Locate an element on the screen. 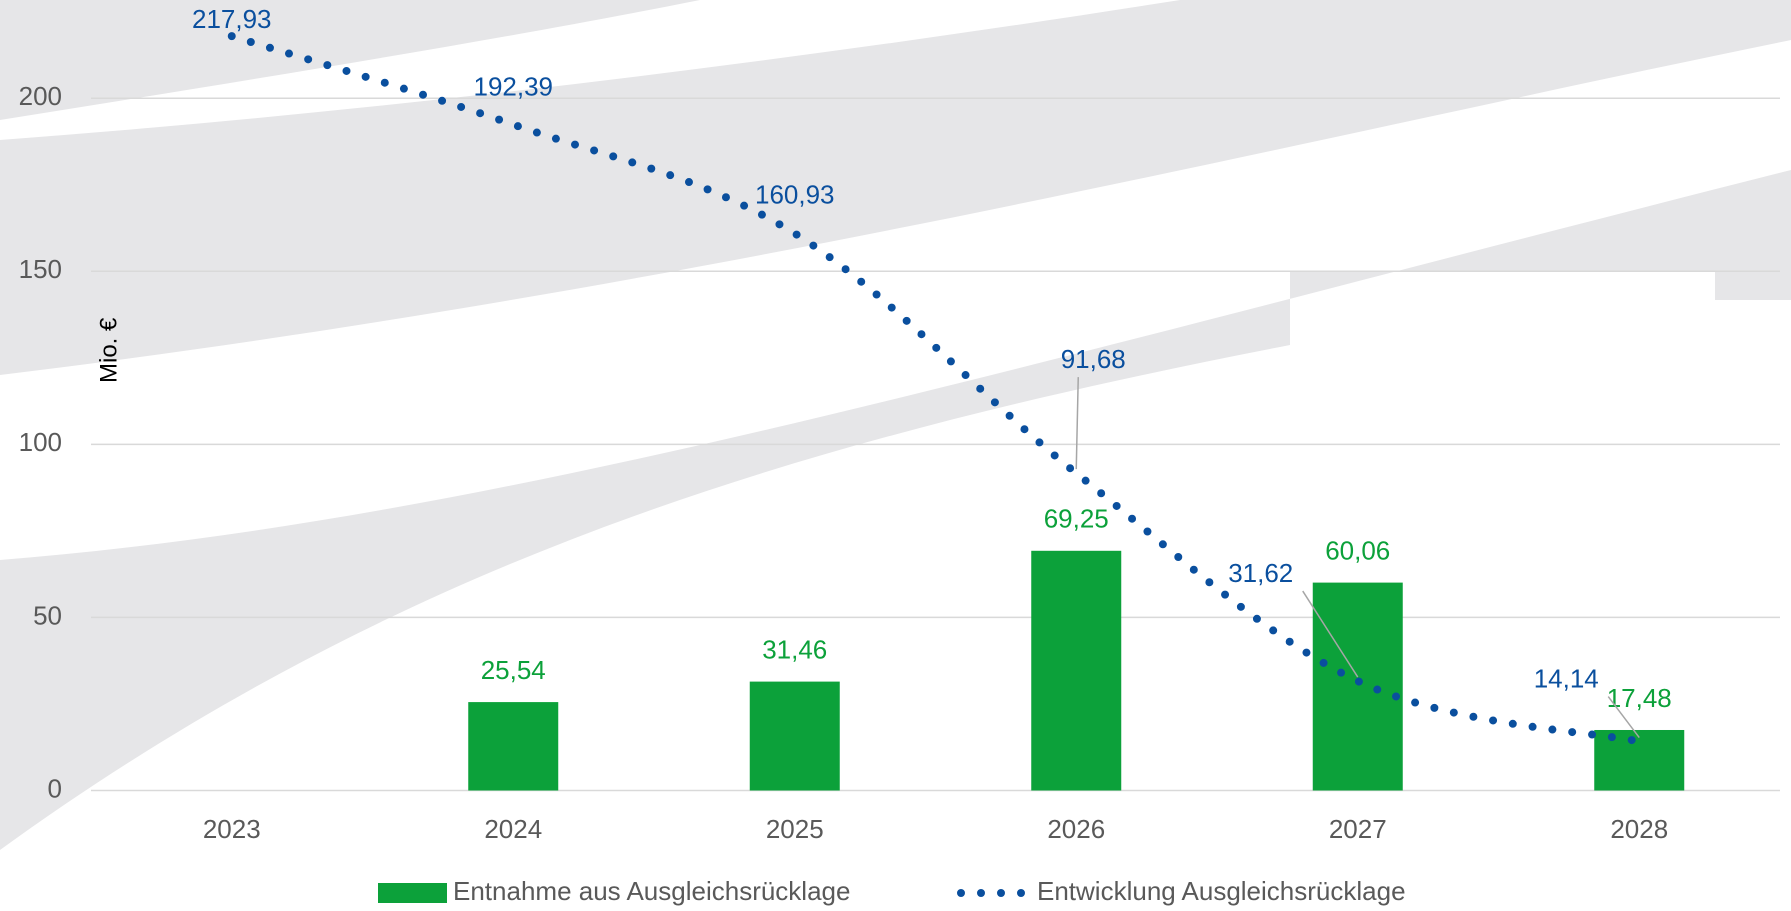 This screenshot has height=911, width=1791. legend-swatch is located at coordinates (412, 893).